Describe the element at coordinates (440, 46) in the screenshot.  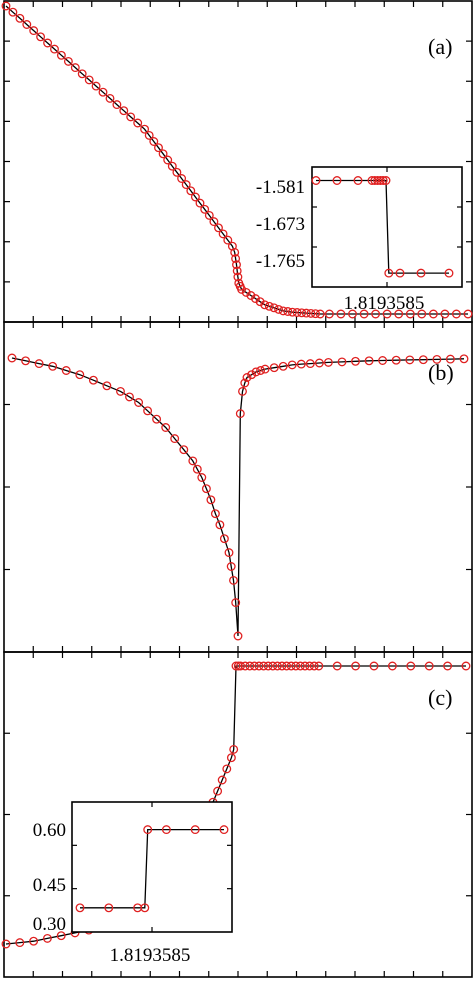
I see `panel-a-label: (a)` at that location.